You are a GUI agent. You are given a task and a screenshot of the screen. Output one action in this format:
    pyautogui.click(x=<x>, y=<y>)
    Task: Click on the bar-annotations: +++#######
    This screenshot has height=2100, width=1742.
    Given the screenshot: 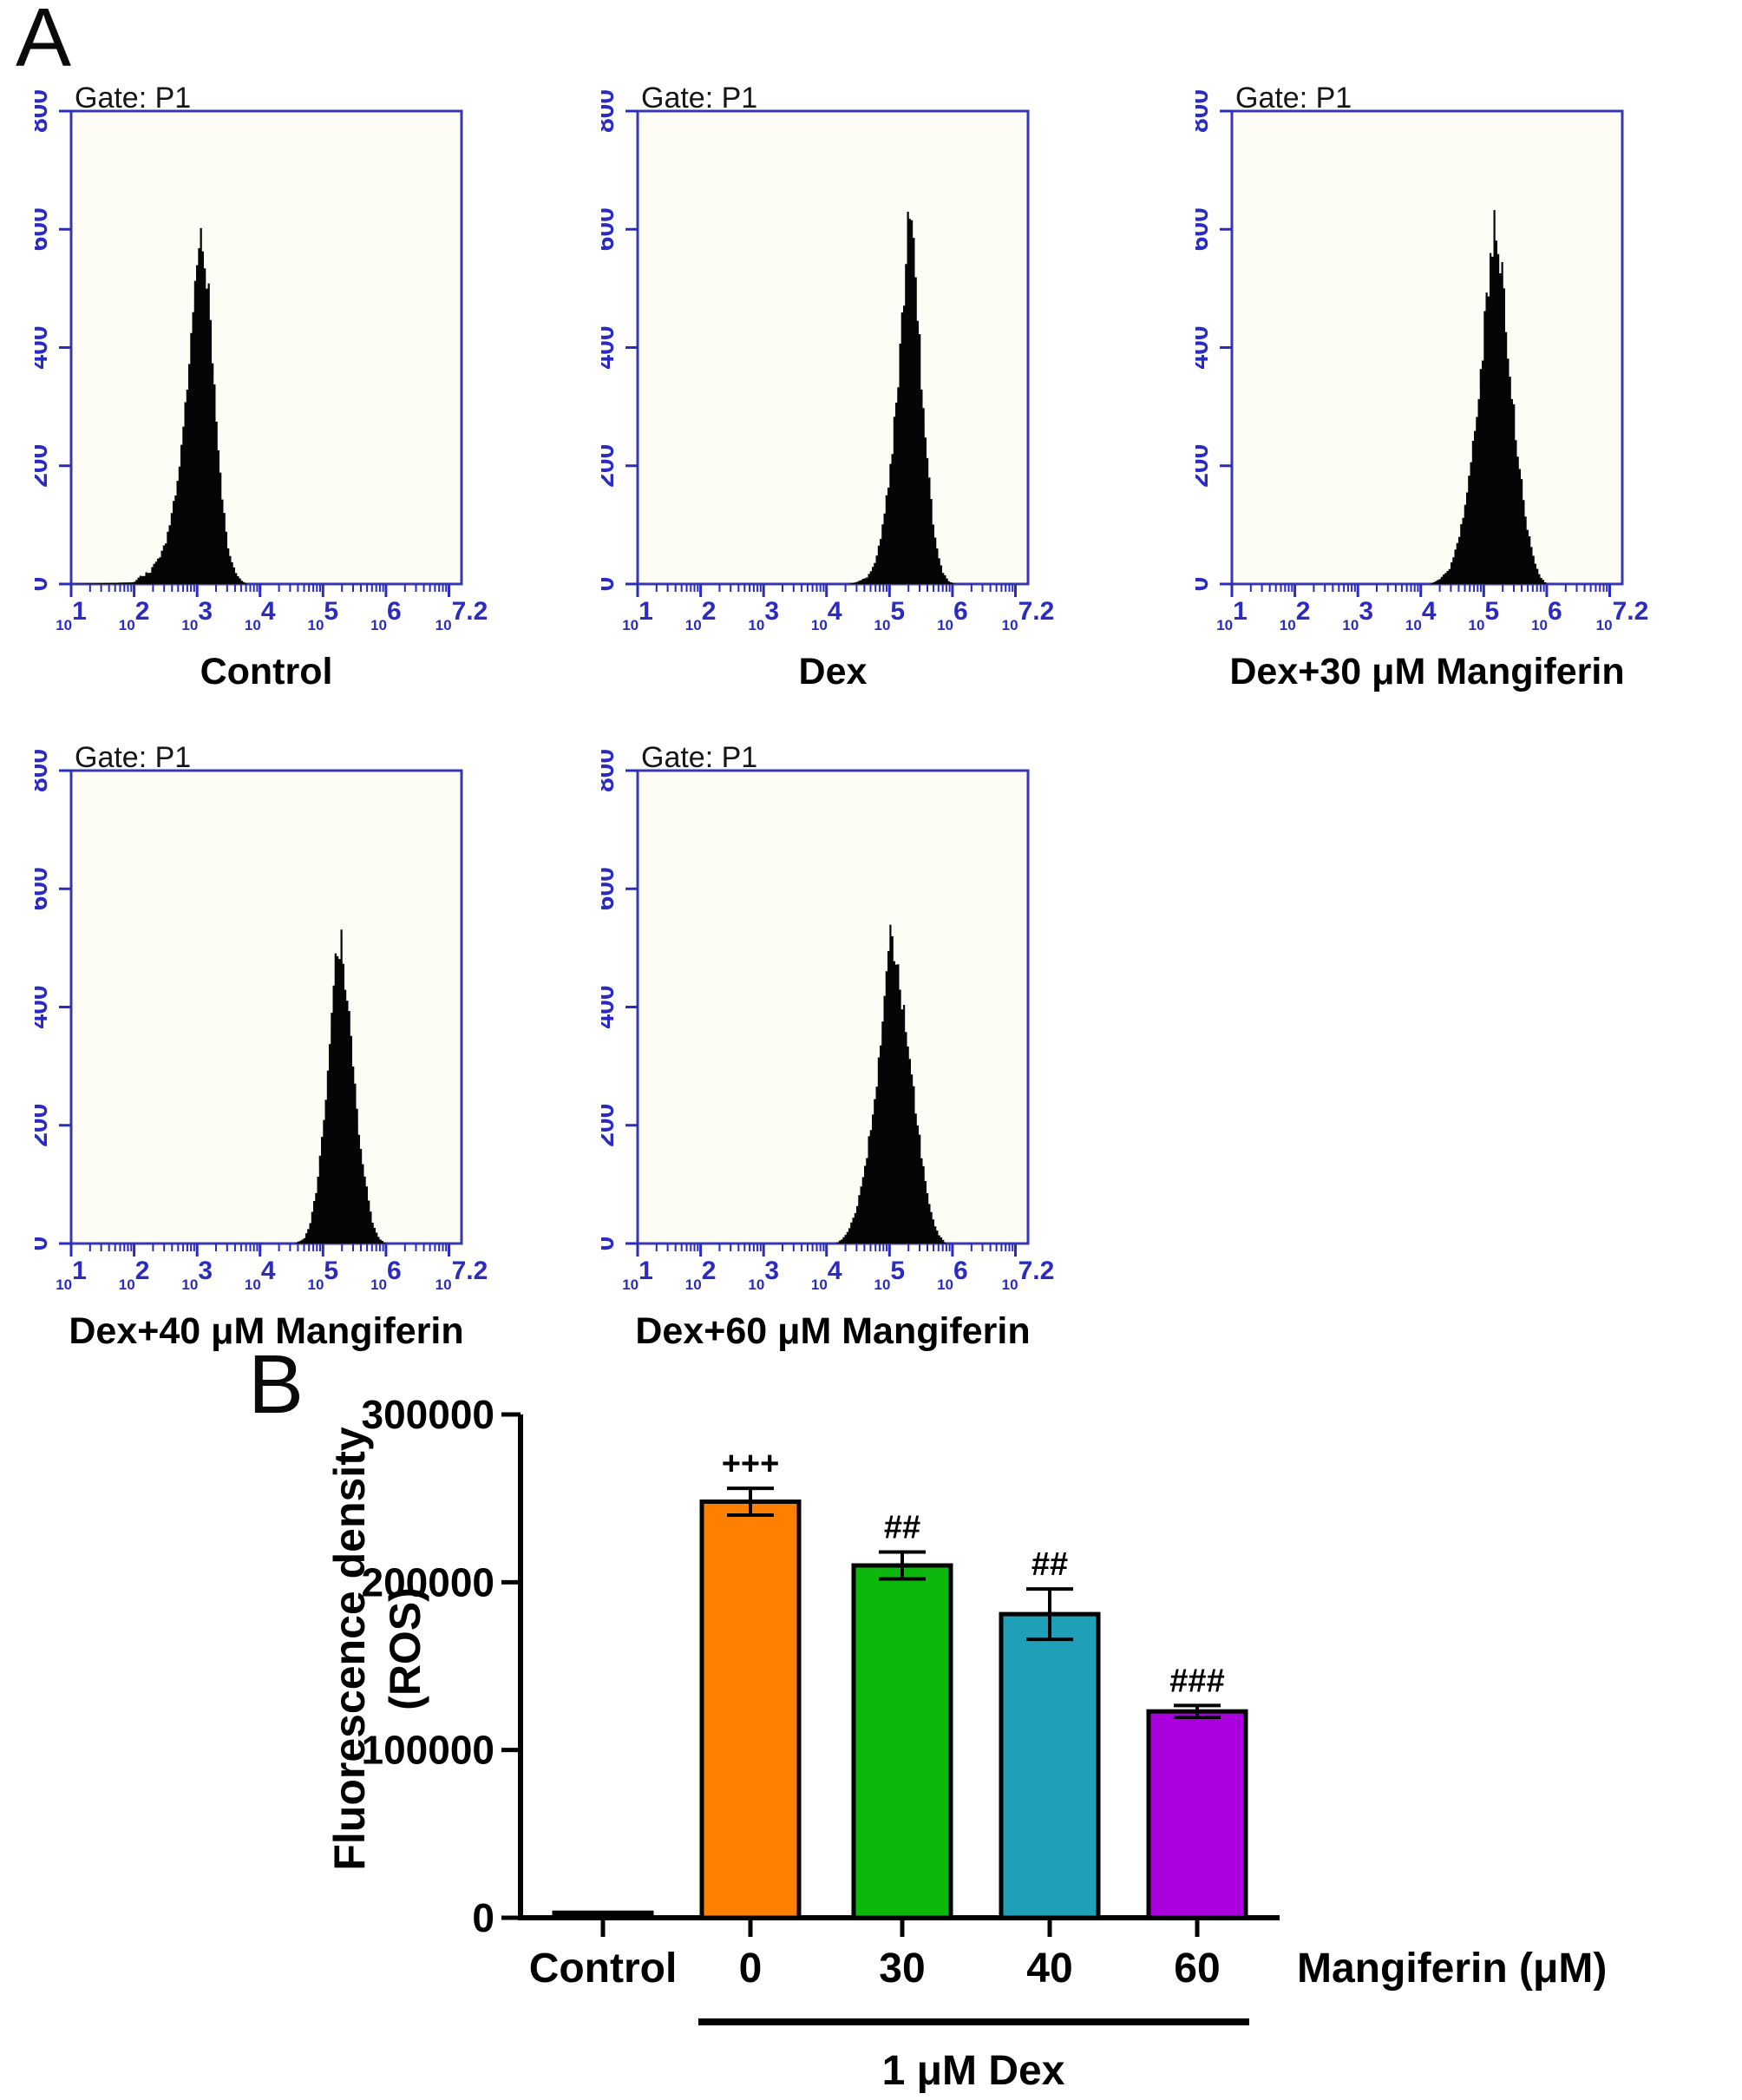 What is the action you would take?
    pyautogui.click(x=974, y=1572)
    